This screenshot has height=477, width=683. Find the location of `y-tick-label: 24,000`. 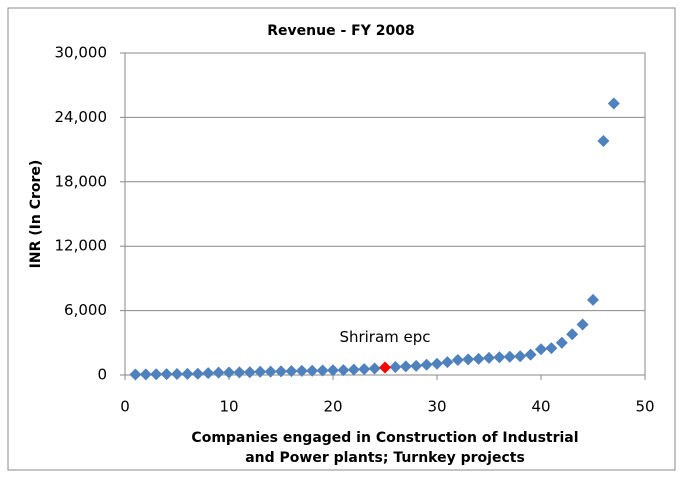

y-tick-label: 24,000 is located at coordinates (81, 117).